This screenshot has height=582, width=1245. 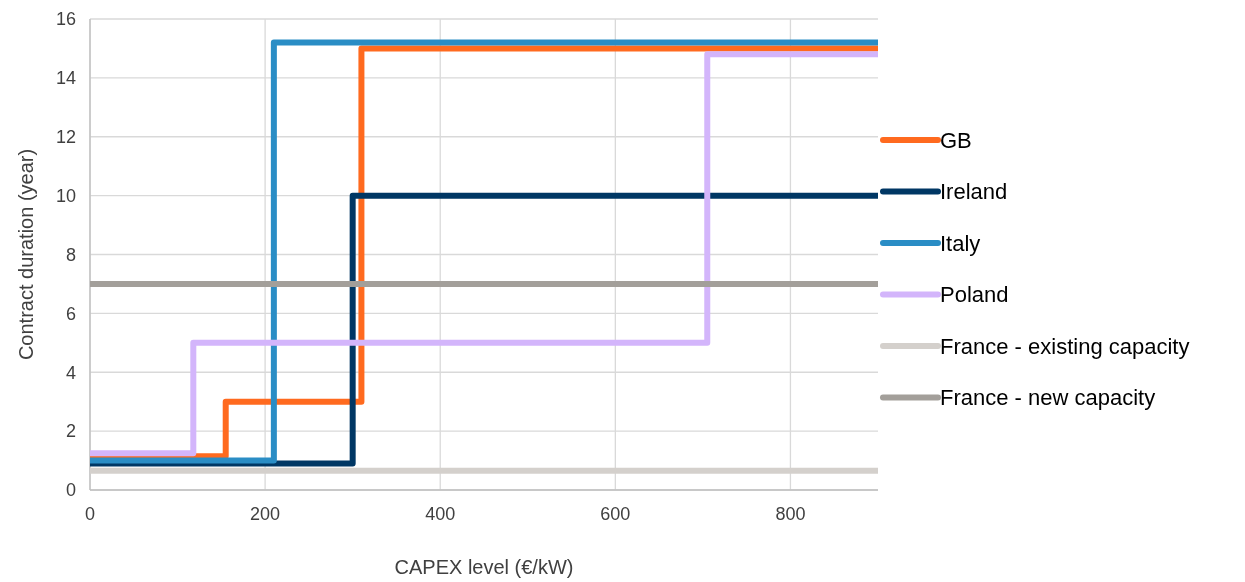 What do you see at coordinates (70, 431) in the screenshot?
I see `y-tick-label: 2` at bounding box center [70, 431].